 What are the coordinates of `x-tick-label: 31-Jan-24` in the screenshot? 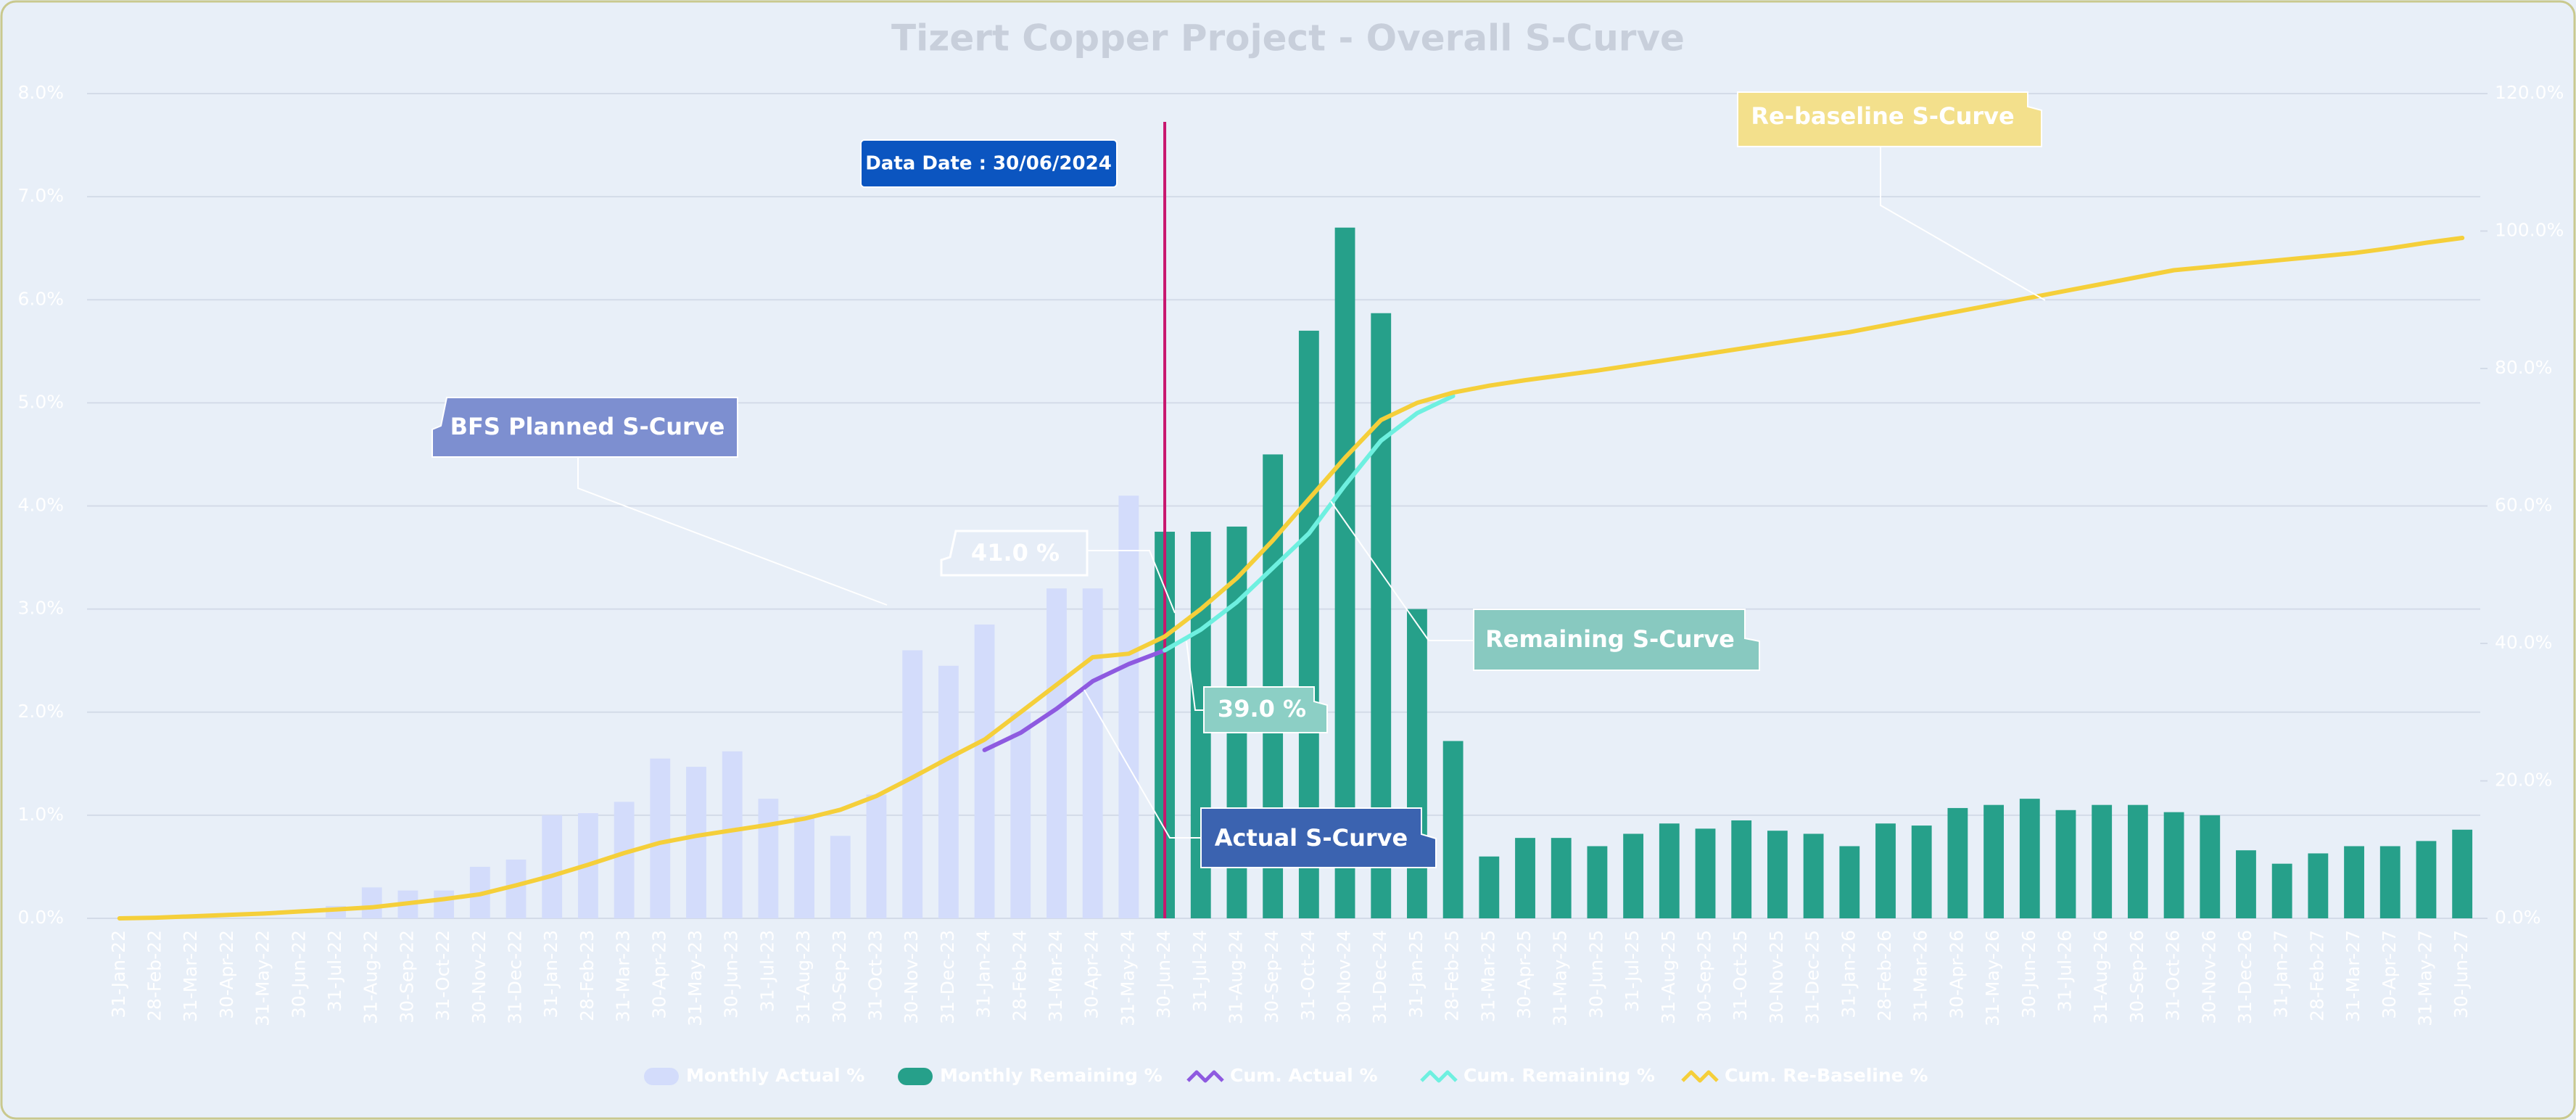 It's located at (984, 974).